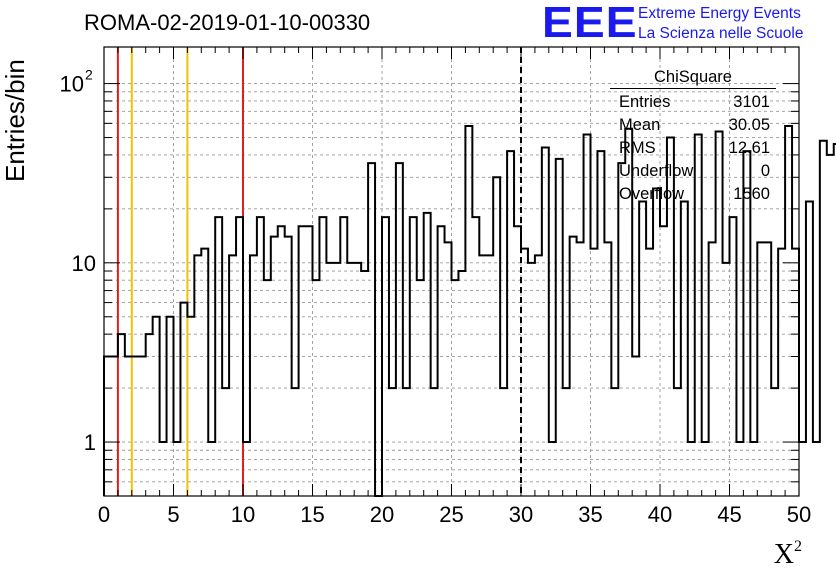  What do you see at coordinates (652, 194) in the screenshot?
I see `stat-key: Overflow` at bounding box center [652, 194].